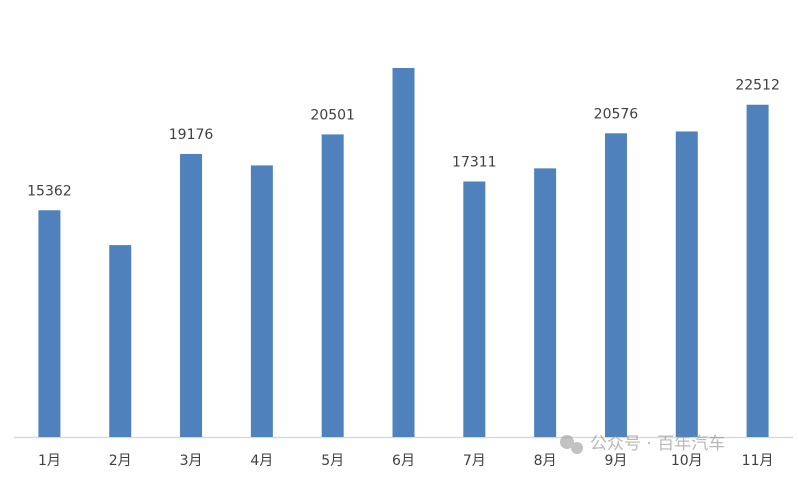  Describe the element at coordinates (687, 461) in the screenshot. I see `x-tick-label: 10月` at that location.